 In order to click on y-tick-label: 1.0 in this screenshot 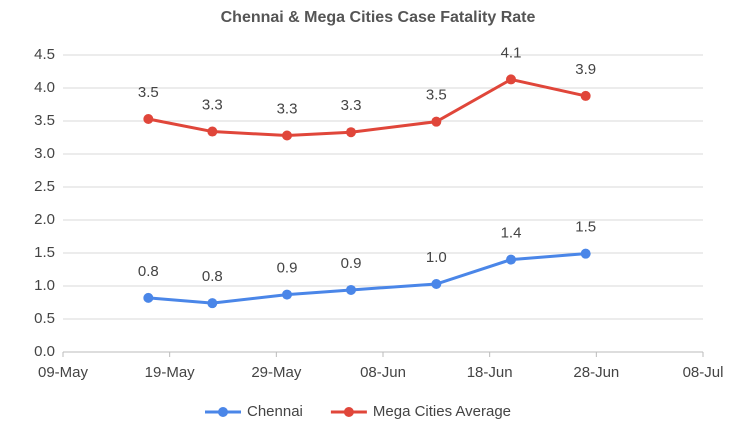, I will do `click(44, 285)`.